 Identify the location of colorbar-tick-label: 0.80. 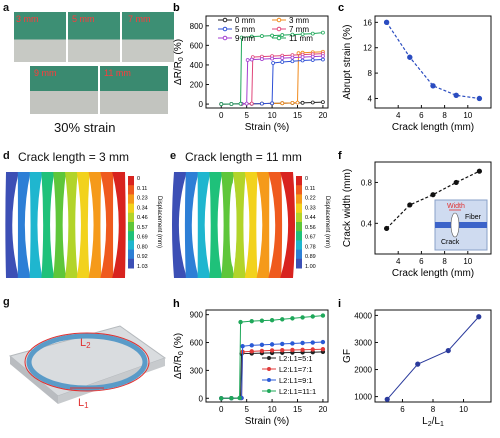
(142, 247).